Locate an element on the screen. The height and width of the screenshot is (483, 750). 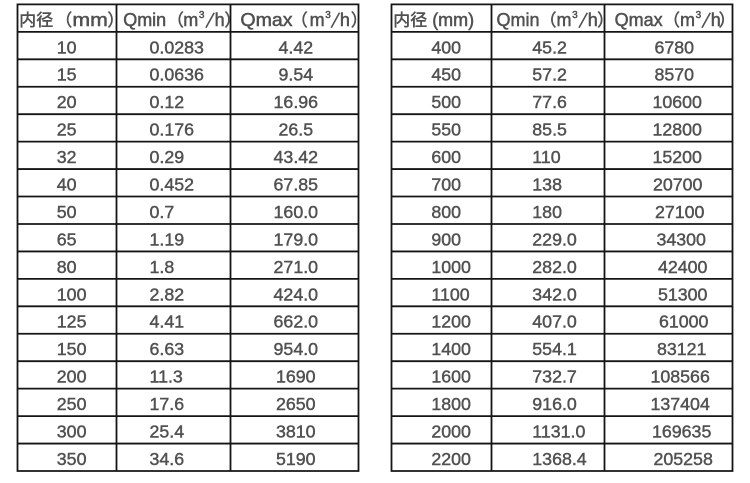
svg-text: 282.0 is located at coordinates (554, 267).